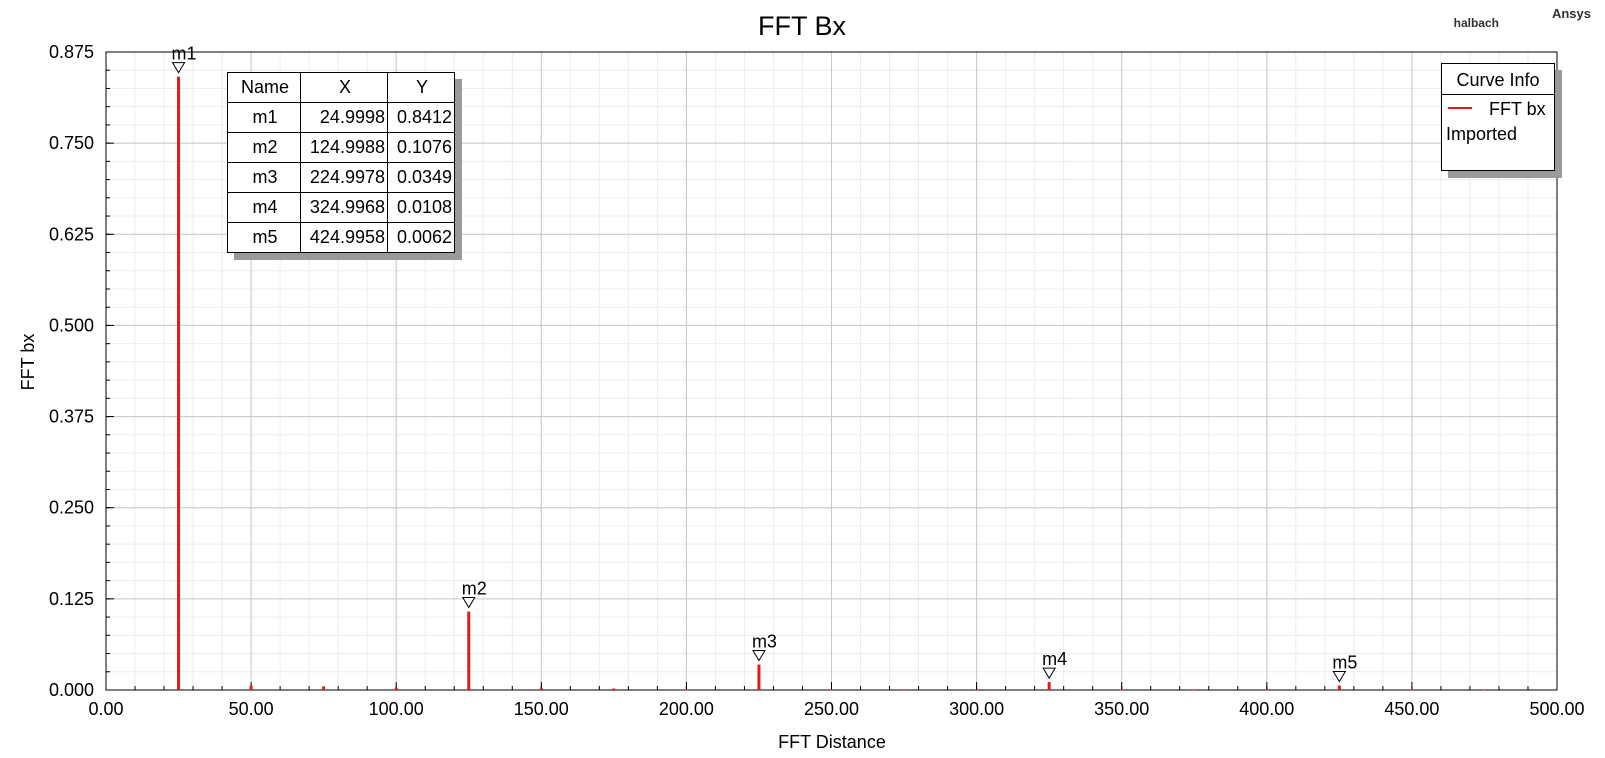 The image size is (1605, 758). I want to click on x-tick-label: 350.00, so click(1121, 709).